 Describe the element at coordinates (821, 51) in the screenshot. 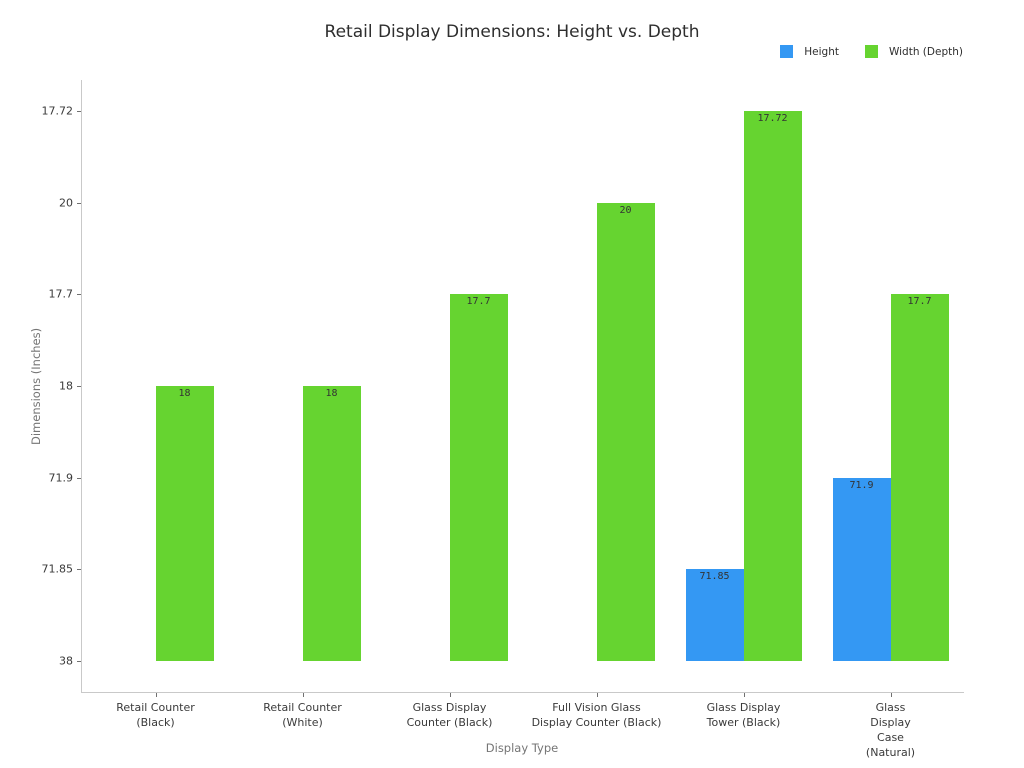

I see `legend-label-height: Height` at that location.